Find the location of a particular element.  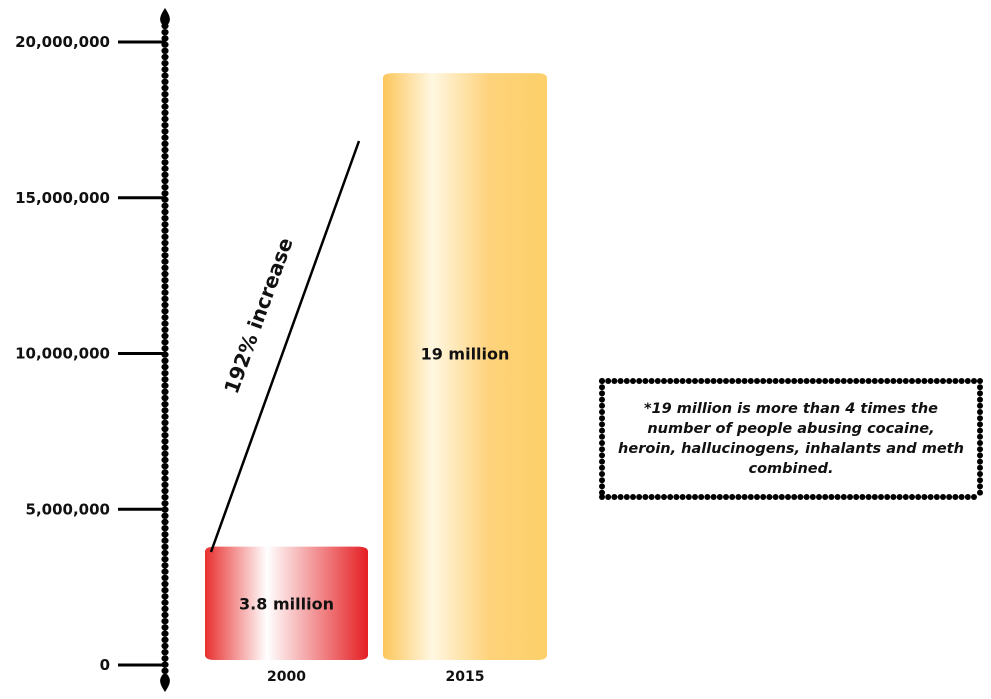

bar-value-label: 3.8 million is located at coordinates (286, 603).